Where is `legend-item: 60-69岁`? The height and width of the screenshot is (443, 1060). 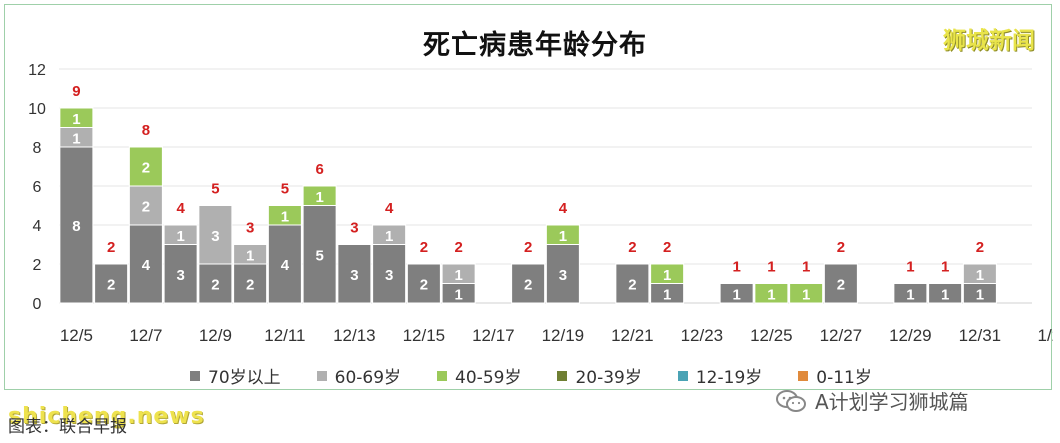 legend-item: 60-69岁 is located at coordinates (359, 375).